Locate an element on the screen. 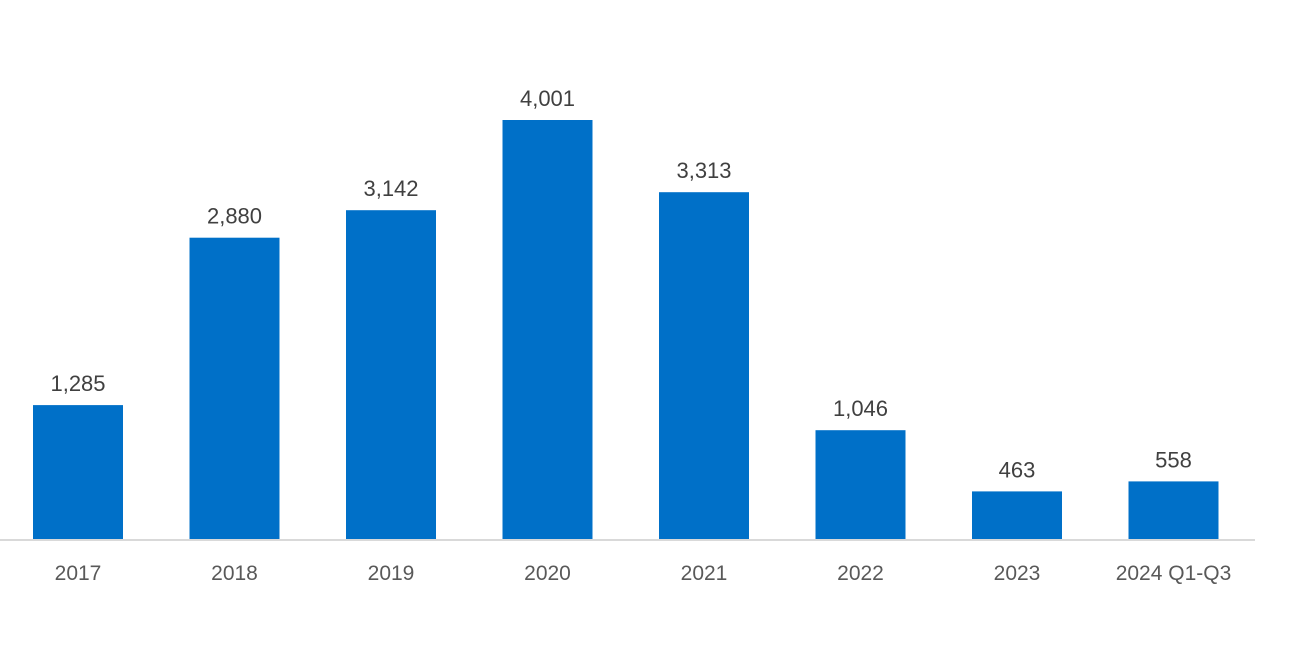  data-label: 3,313 is located at coordinates (703, 170).